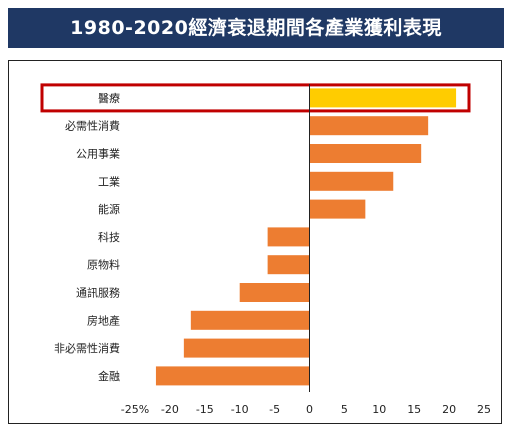  Describe the element at coordinates (135, 409) in the screenshot. I see `x-tick-label-0: -25%` at that location.